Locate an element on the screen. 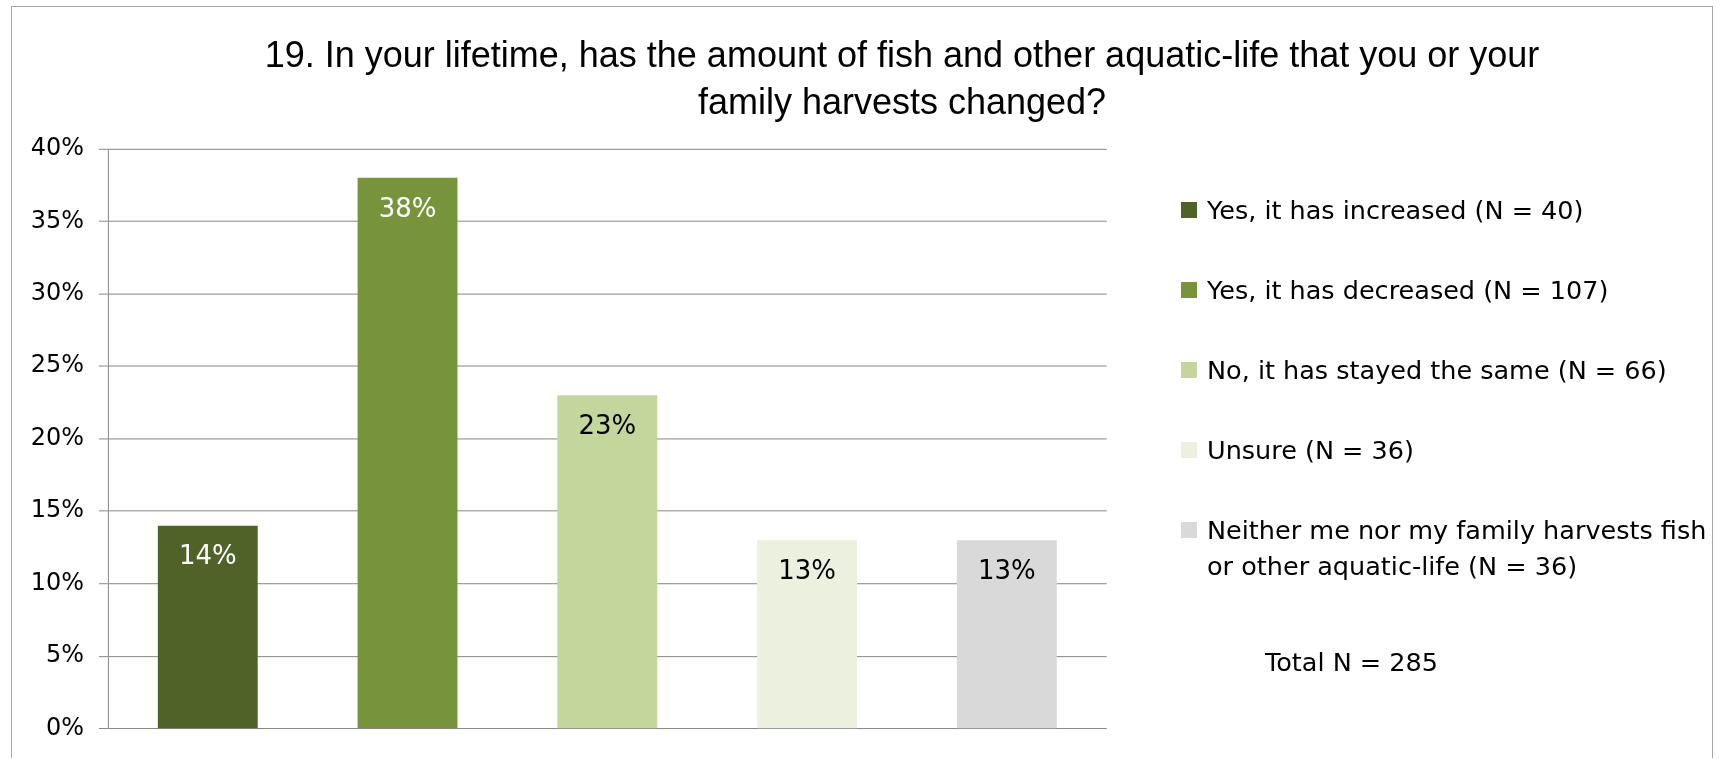 The width and height of the screenshot is (1720, 759). y-tick-label: 5% is located at coordinates (64, 654).